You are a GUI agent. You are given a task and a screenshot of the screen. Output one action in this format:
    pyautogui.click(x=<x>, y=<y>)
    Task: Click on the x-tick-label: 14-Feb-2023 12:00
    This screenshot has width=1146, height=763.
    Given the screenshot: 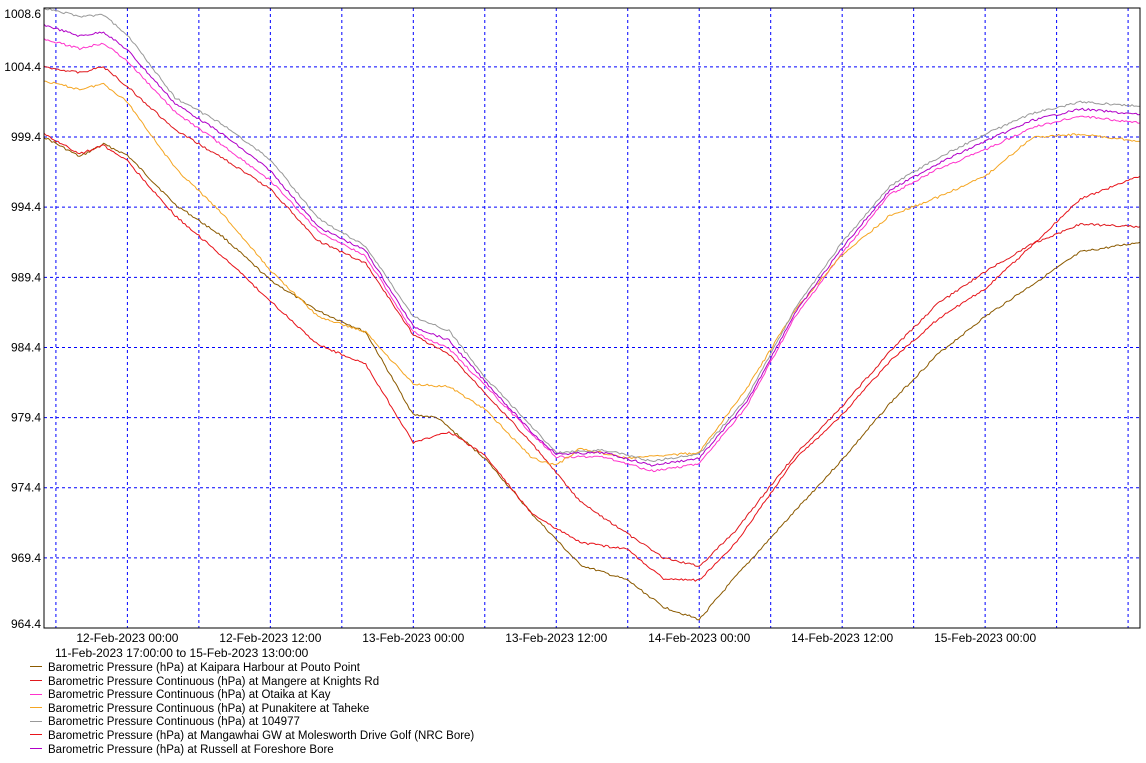 What is the action you would take?
    pyautogui.click(x=842, y=638)
    